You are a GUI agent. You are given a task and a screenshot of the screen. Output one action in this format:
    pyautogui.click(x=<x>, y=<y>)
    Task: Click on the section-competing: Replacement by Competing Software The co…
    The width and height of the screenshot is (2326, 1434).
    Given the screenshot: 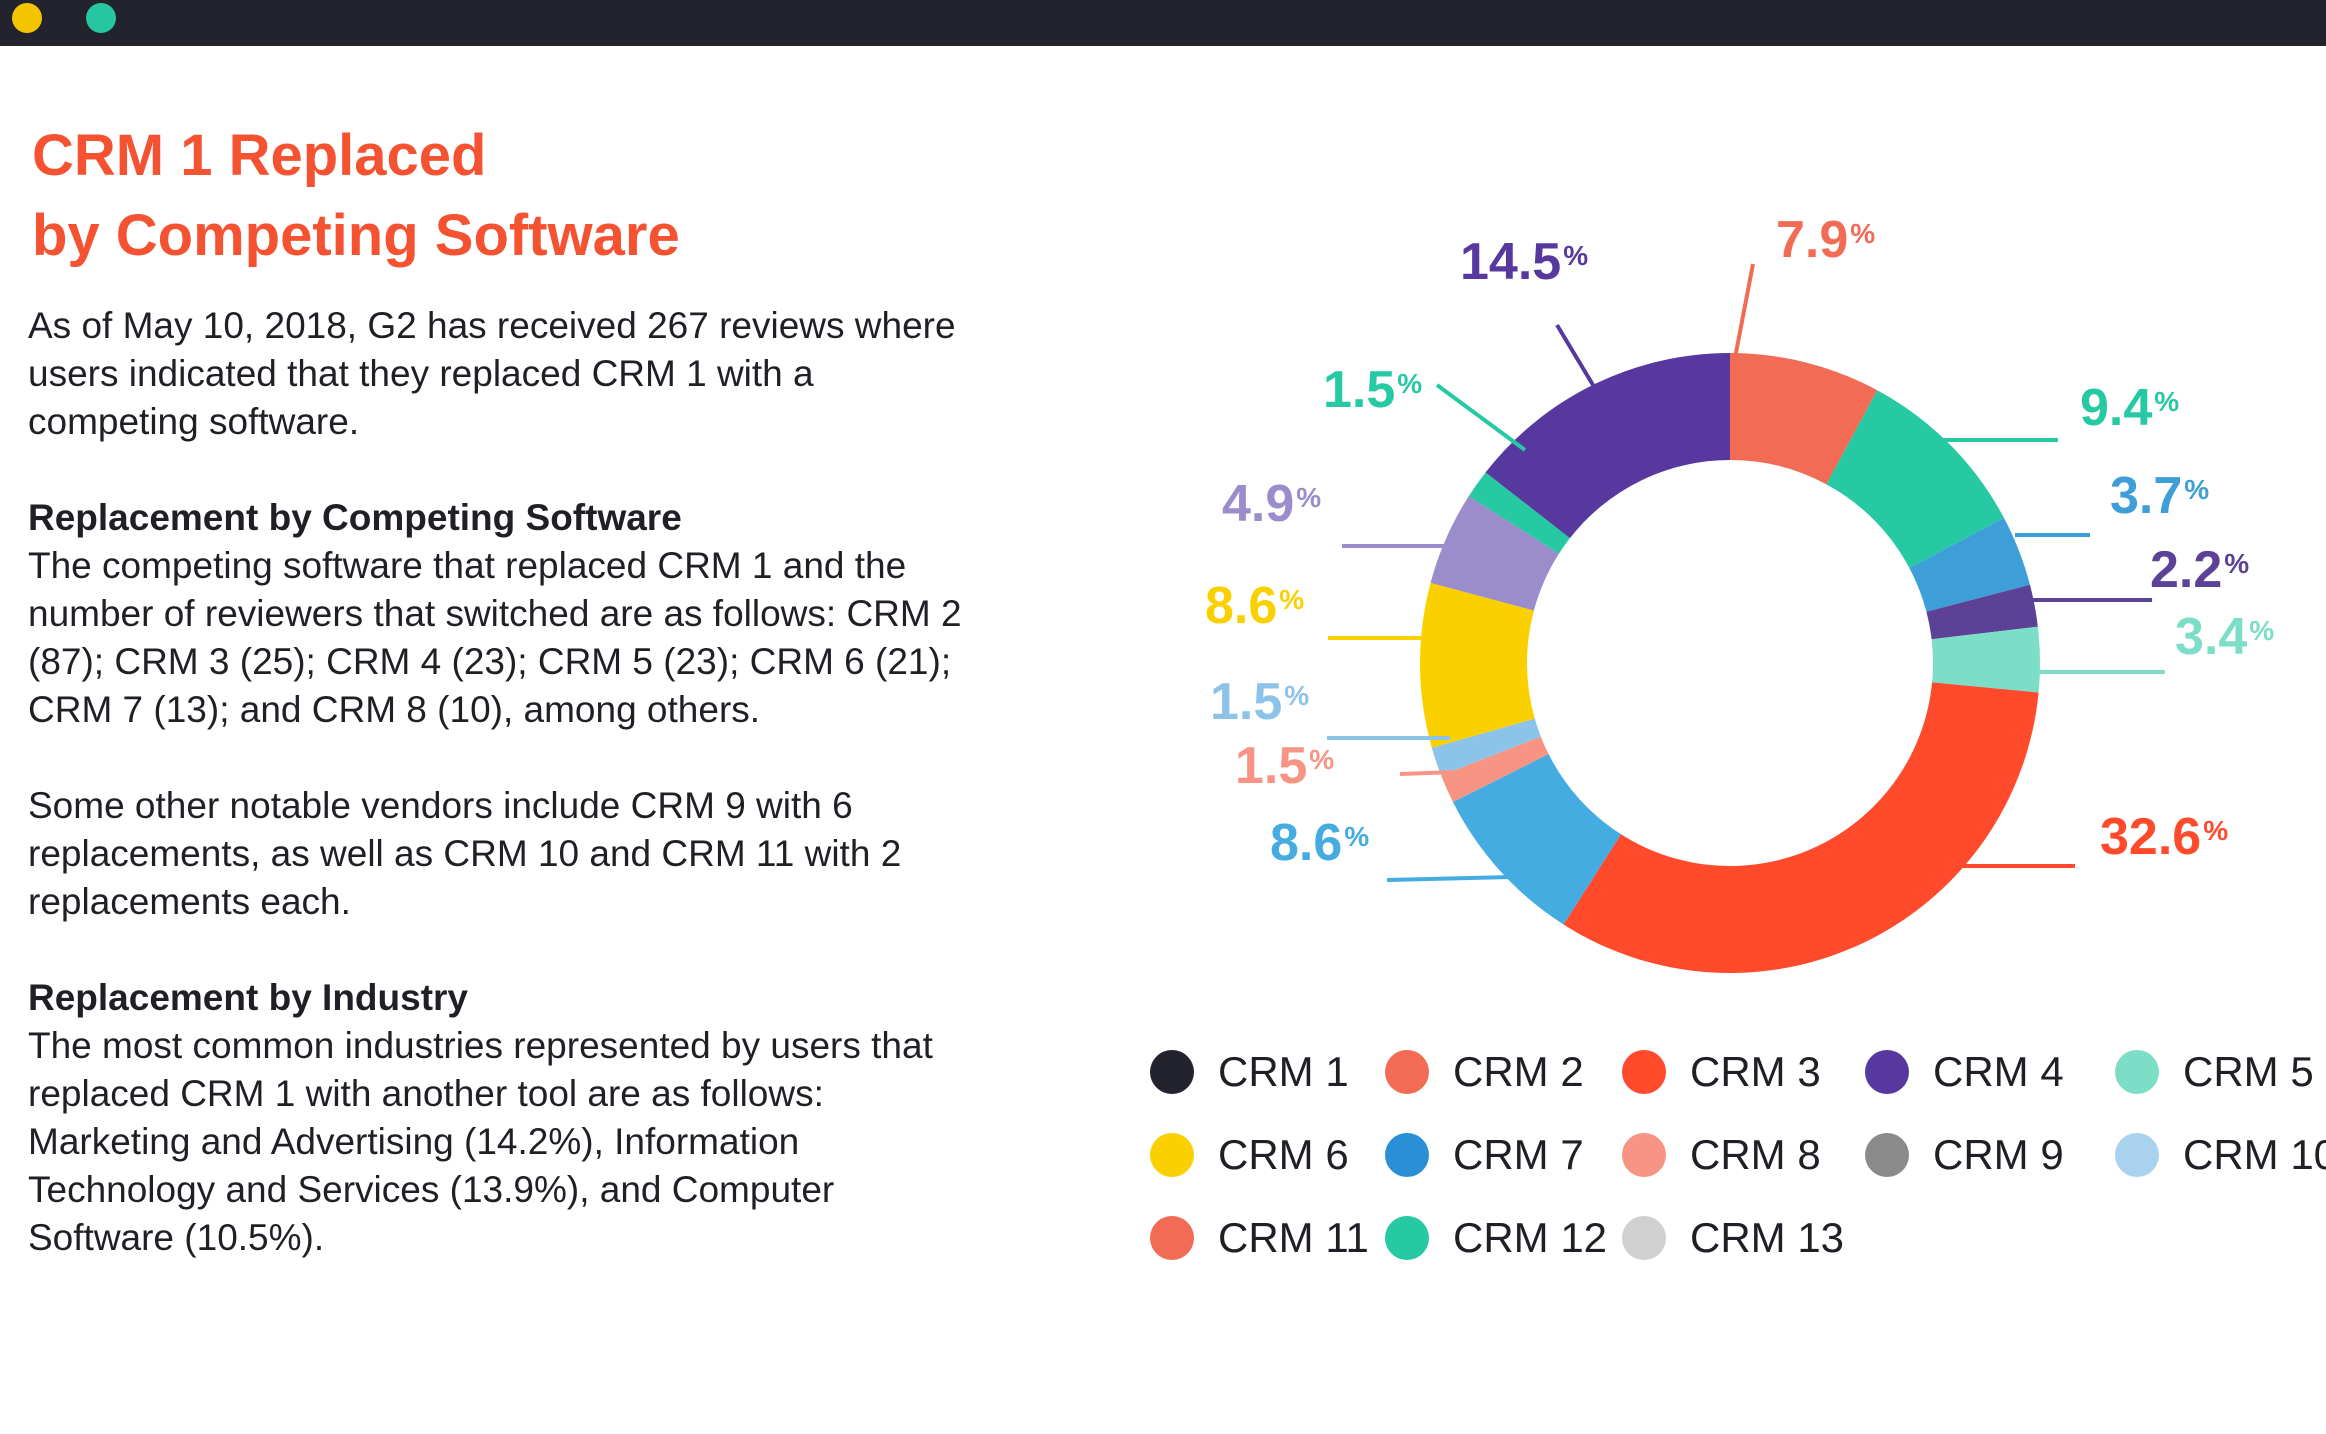 What is the action you would take?
    pyautogui.click(x=508, y=614)
    